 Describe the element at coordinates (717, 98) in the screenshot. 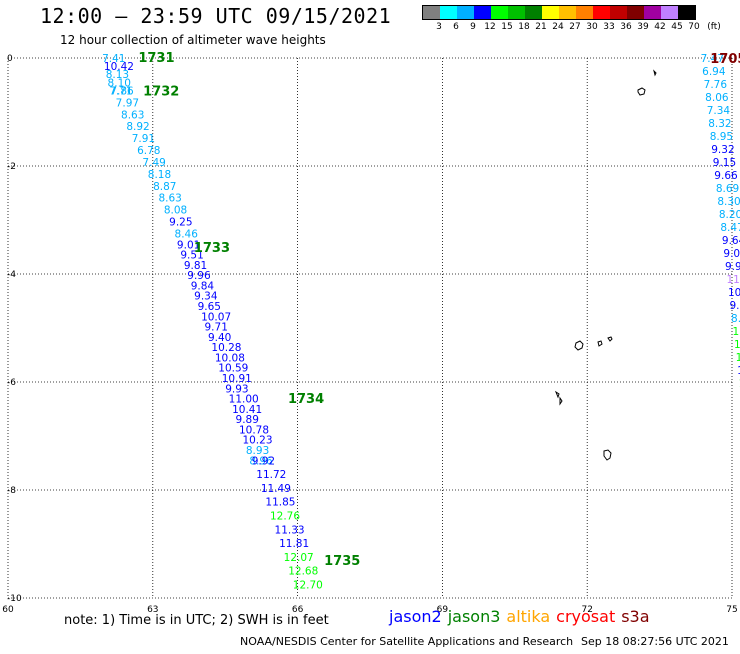

I see `wave-height-obs: 8.06` at that location.